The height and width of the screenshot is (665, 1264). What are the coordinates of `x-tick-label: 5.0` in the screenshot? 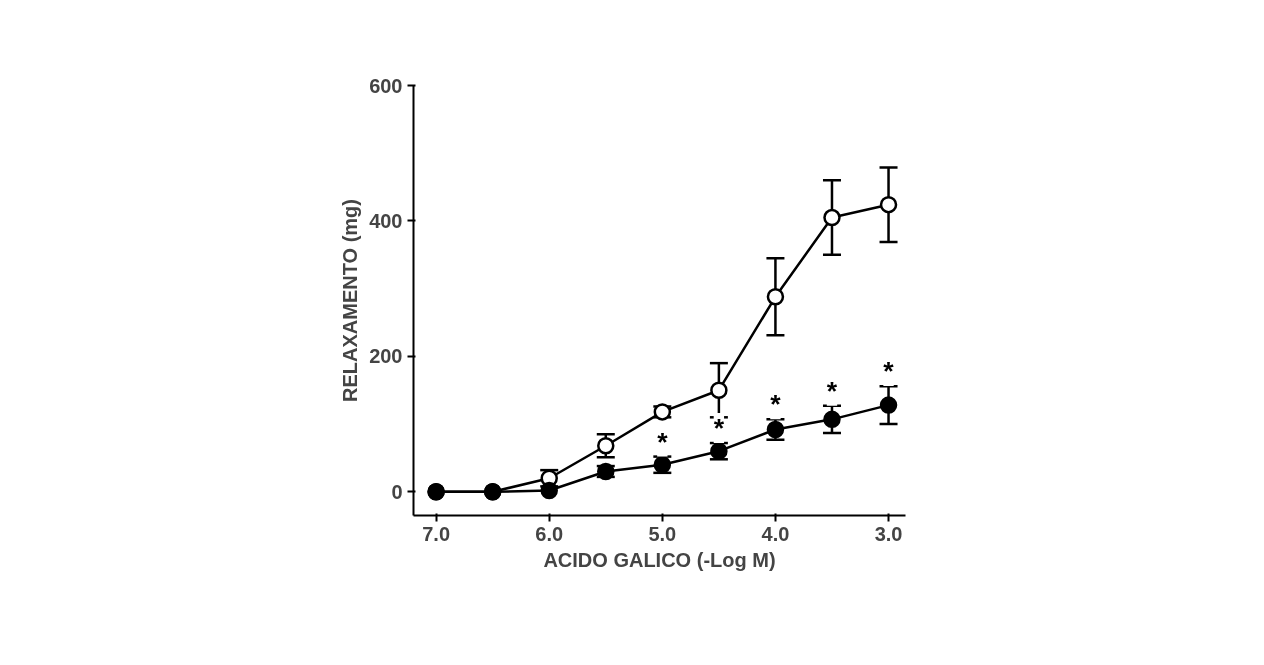 It's located at (662, 533).